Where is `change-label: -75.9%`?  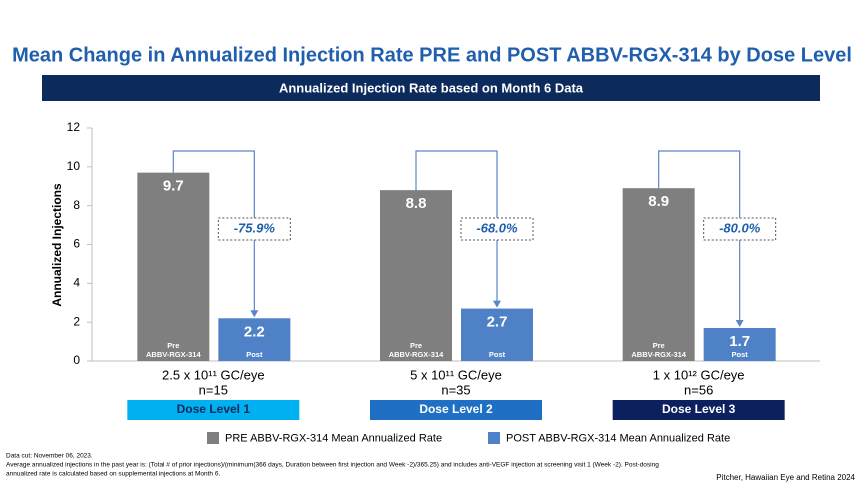 change-label: -75.9% is located at coordinates (255, 227).